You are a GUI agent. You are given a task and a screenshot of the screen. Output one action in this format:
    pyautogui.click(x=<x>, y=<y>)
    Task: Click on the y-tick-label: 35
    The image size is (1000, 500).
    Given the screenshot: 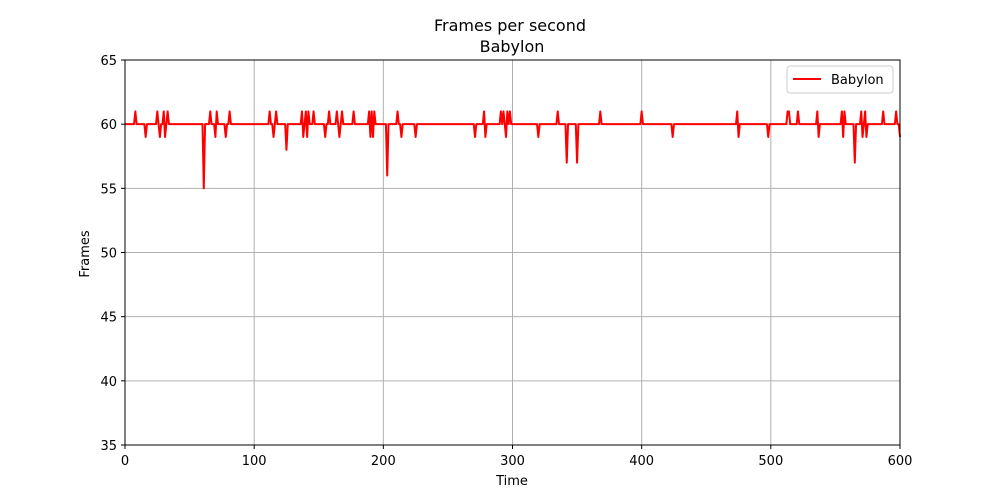 What is the action you would take?
    pyautogui.click(x=108, y=446)
    